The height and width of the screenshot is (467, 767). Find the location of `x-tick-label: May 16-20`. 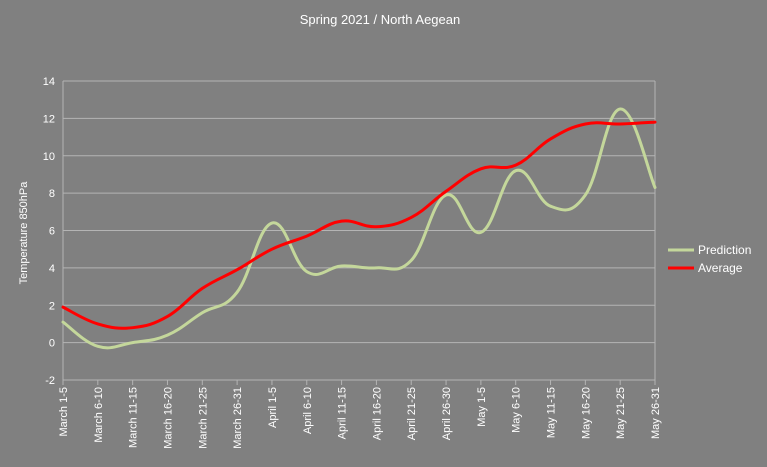

x-tick-label: May 16-20 is located at coordinates (586, 413).